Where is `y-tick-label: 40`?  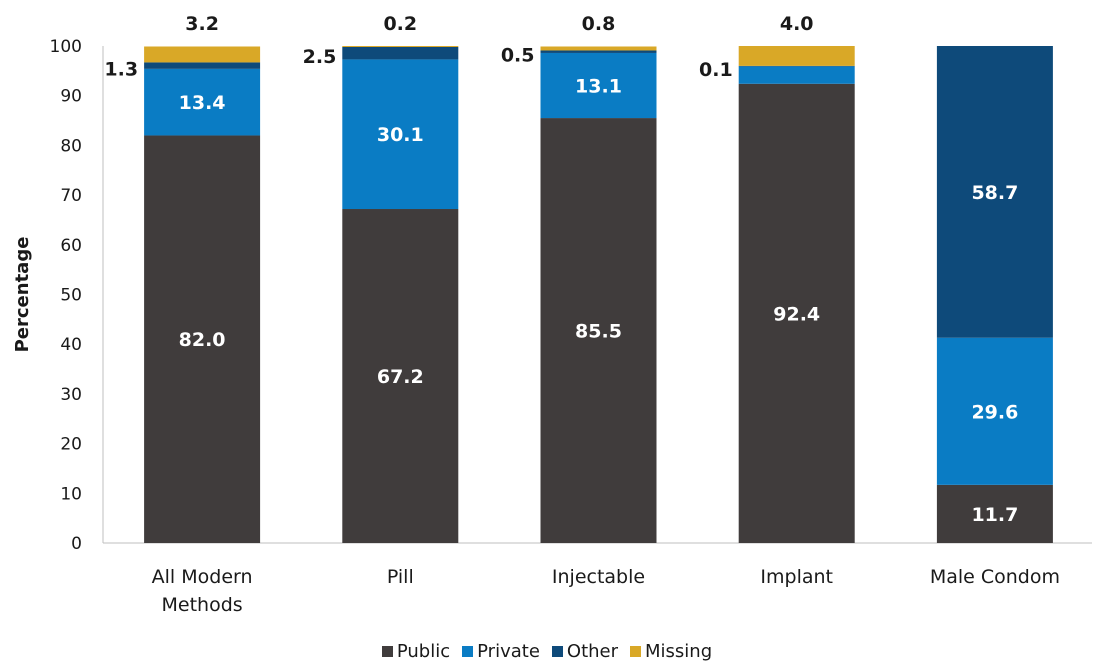
y-tick-label: 40 is located at coordinates (71, 345).